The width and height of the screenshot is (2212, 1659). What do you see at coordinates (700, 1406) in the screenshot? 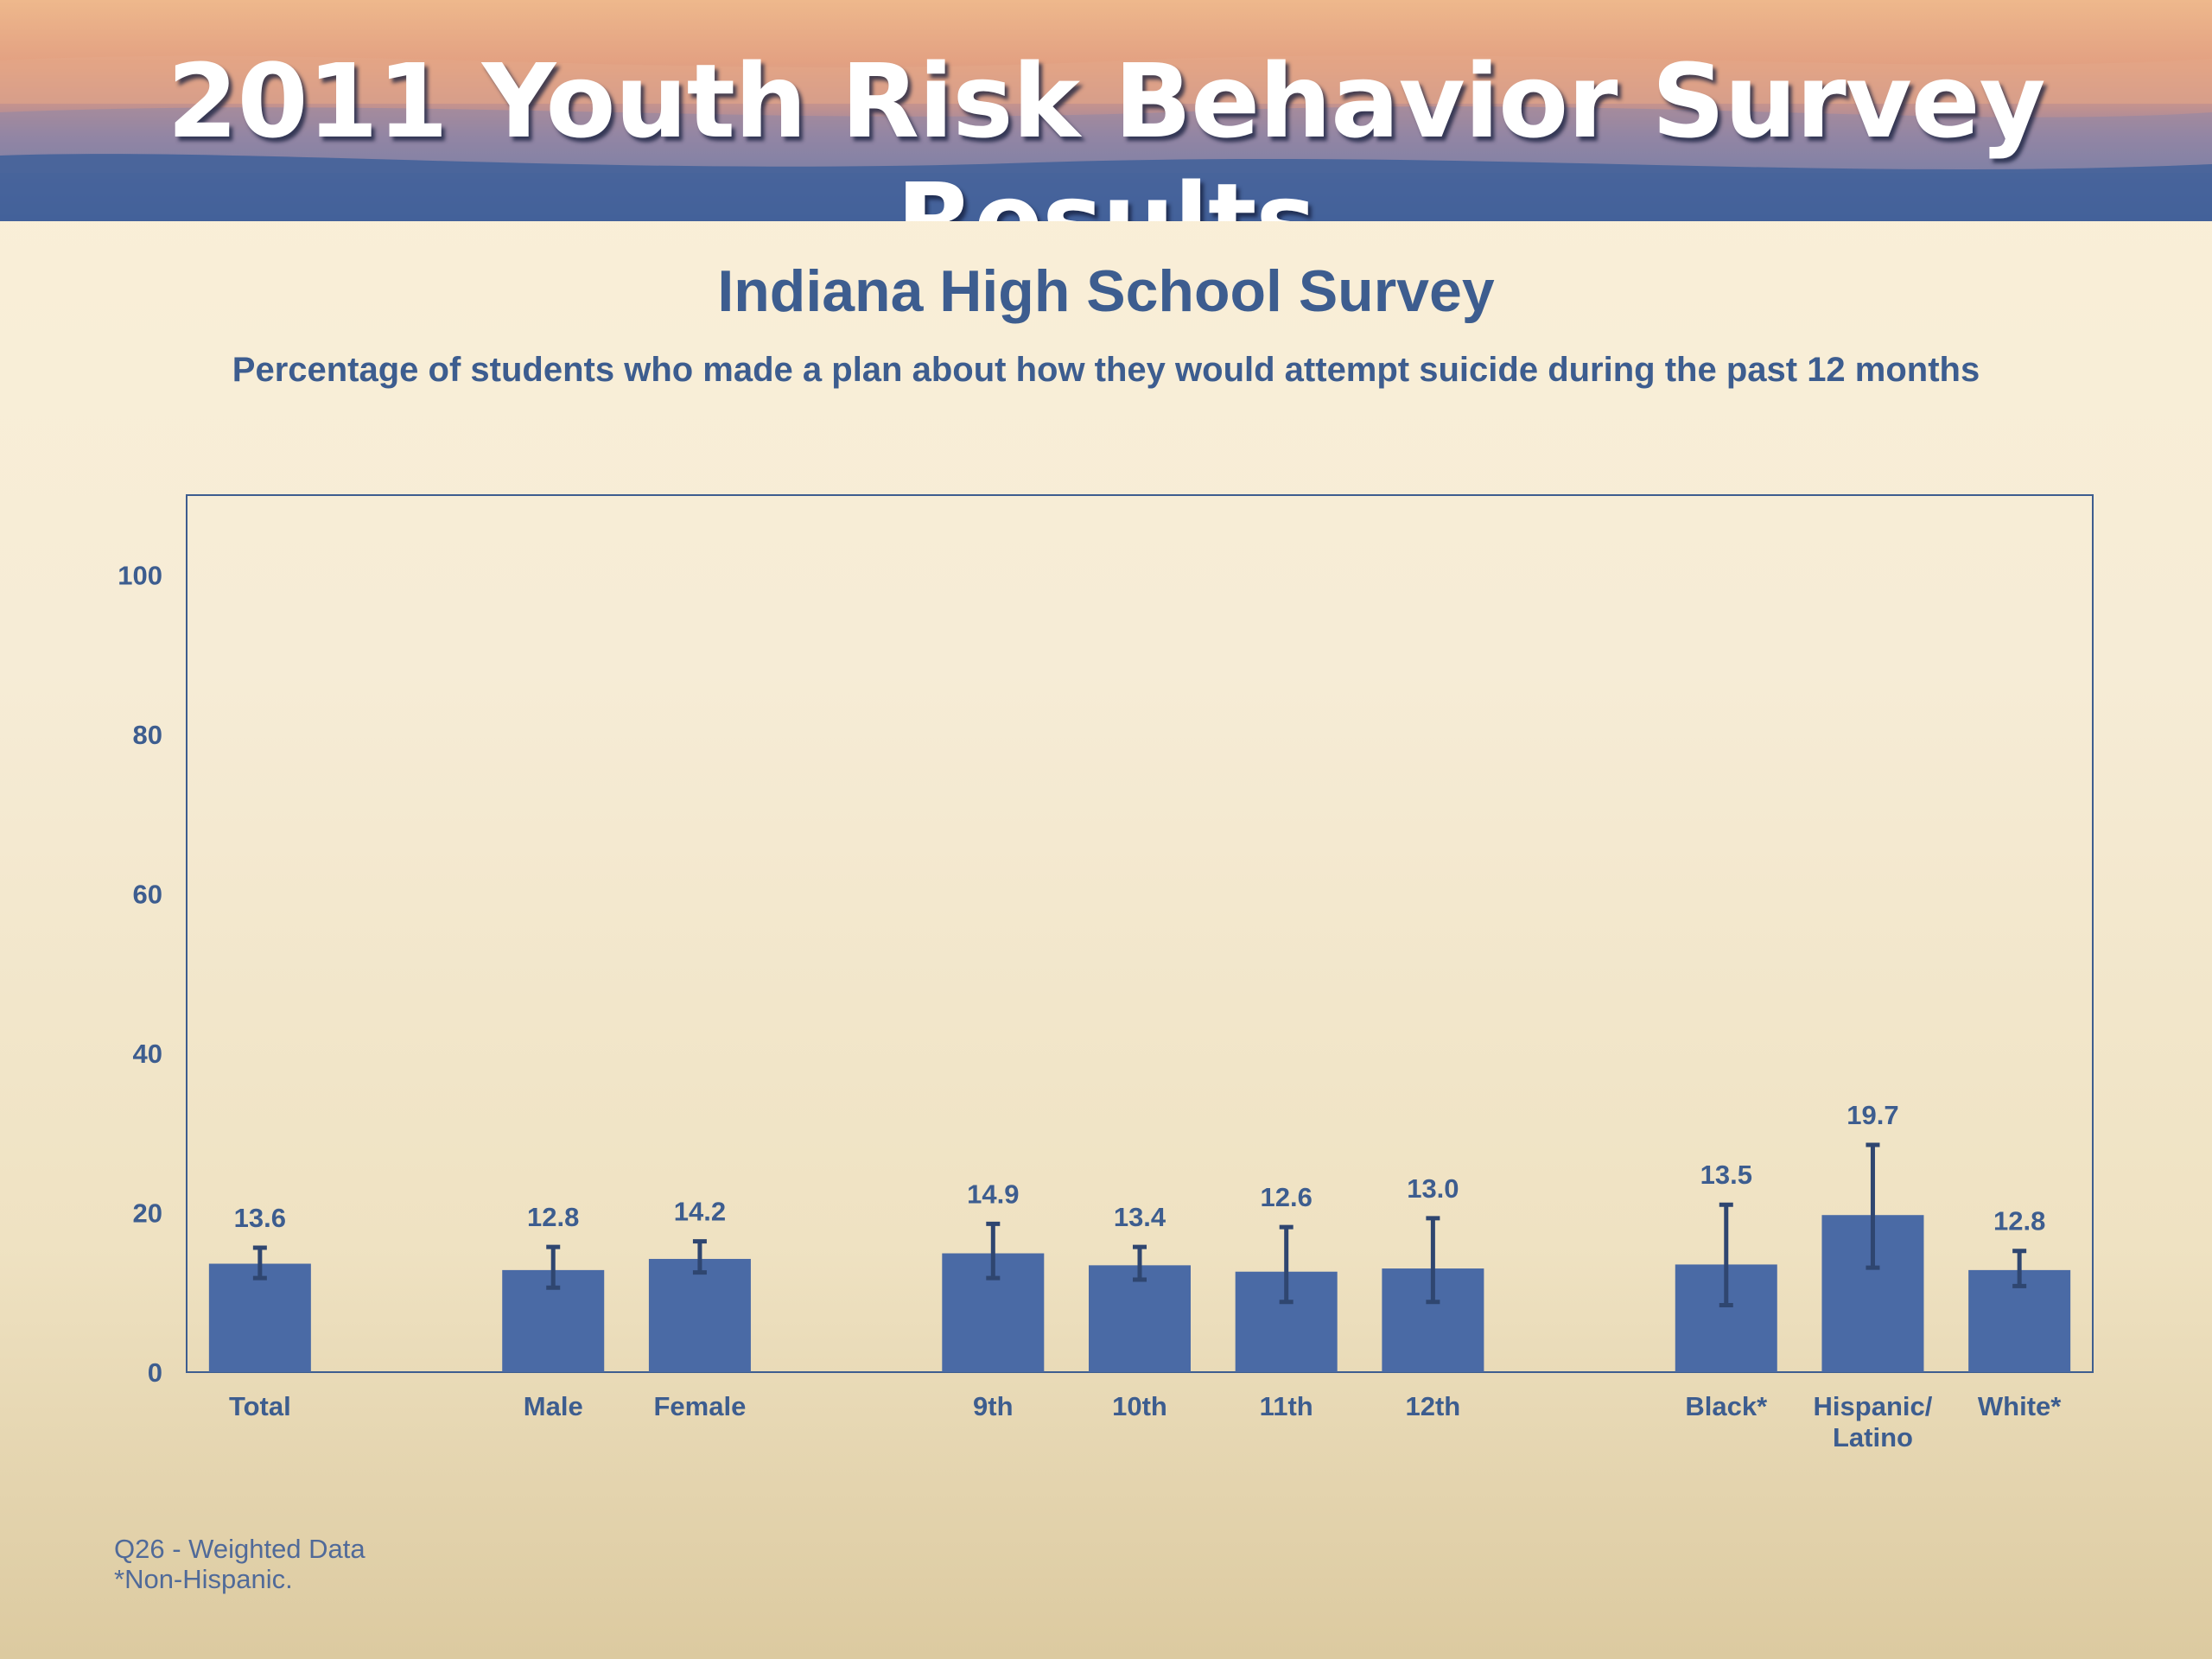
I see `x-tick-label: Female` at bounding box center [700, 1406].